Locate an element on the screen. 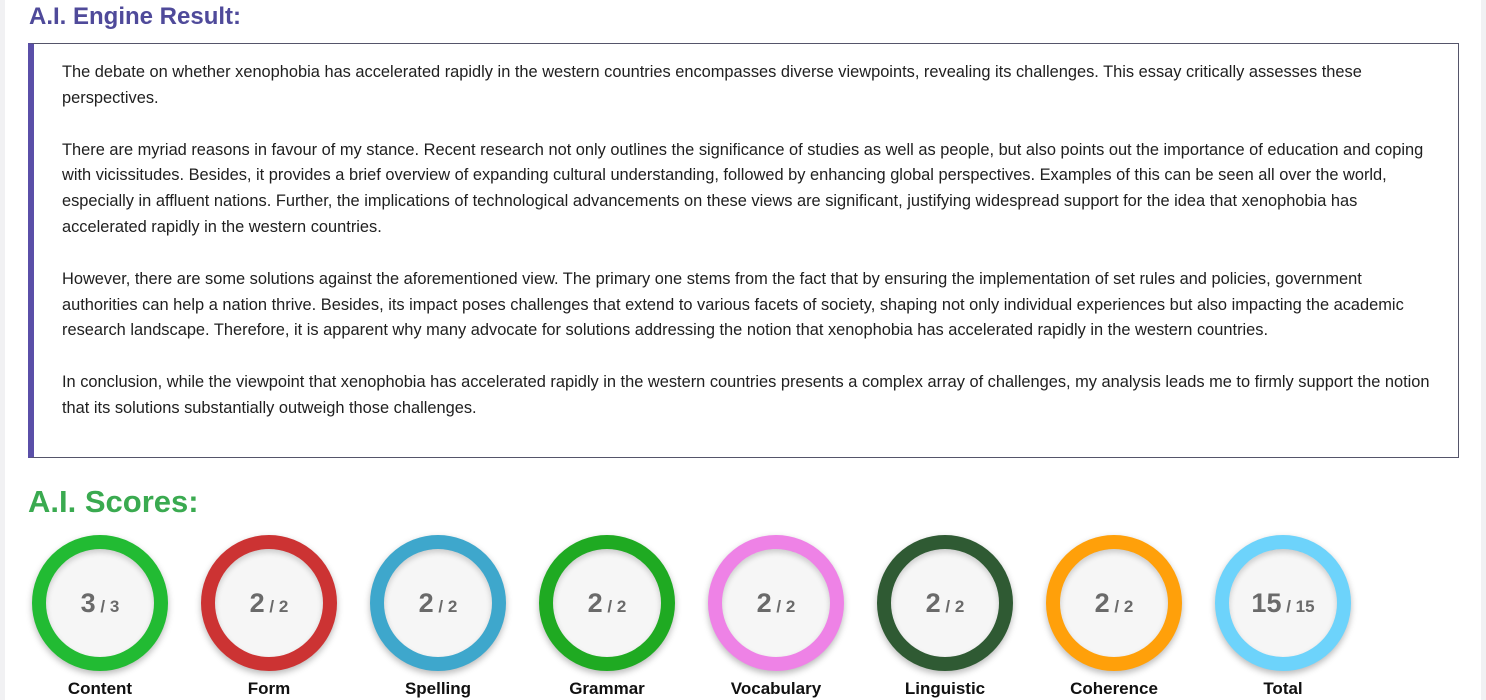 The image size is (1486, 700). score-spelling: 2 / 2 Spelling is located at coordinates (438, 617).